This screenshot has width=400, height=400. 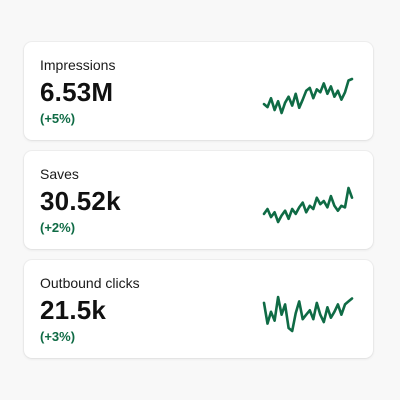 I want to click on metric-change: (+2%), so click(x=58, y=227).